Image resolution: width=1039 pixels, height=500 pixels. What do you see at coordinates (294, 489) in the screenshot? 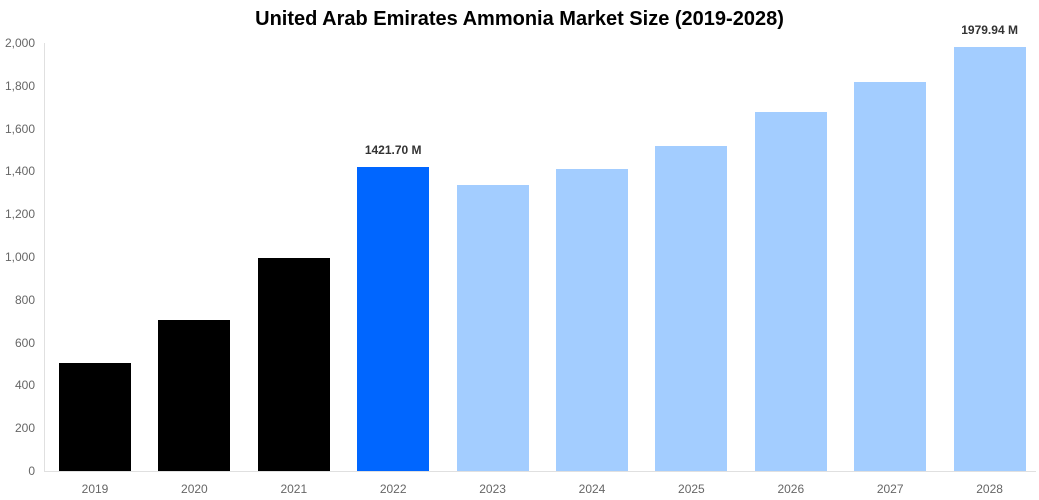
I see `x-tick-label: 2021` at bounding box center [294, 489].